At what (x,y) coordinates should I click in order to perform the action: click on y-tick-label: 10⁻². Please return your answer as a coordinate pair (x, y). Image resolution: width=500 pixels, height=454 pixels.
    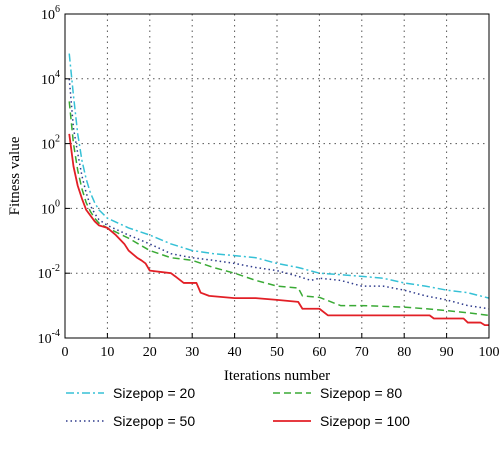
    Looking at the image, I should click on (49, 272).